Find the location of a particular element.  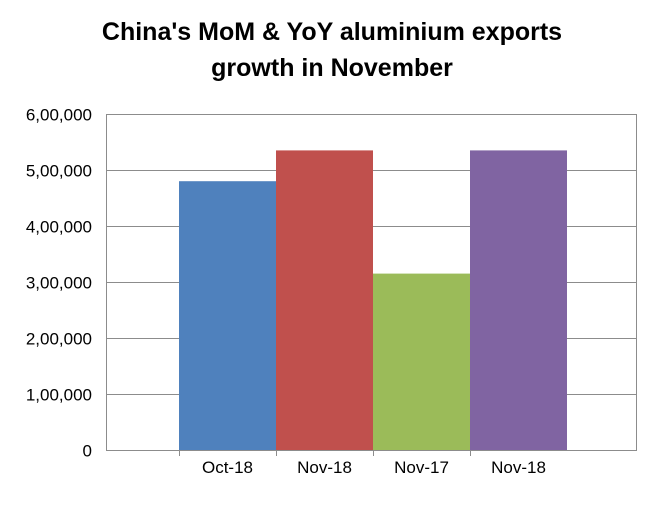

y-tick-label: 1,00,000 is located at coordinates (59, 395).